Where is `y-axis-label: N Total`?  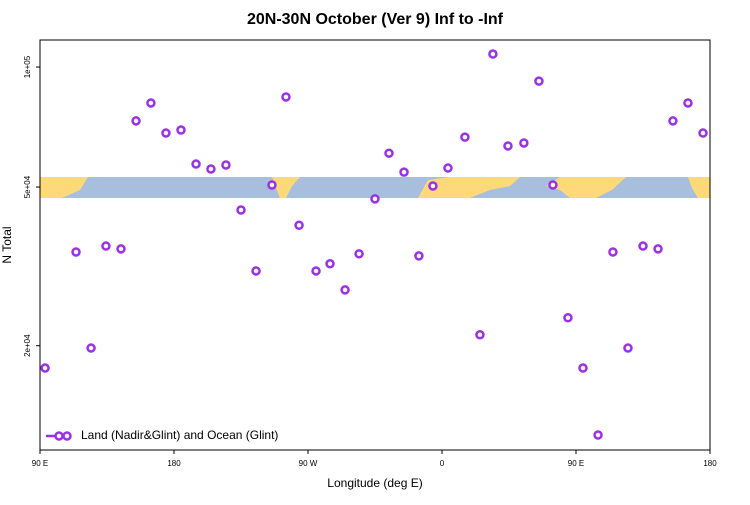 y-axis-label: N Total is located at coordinates (7, 244).